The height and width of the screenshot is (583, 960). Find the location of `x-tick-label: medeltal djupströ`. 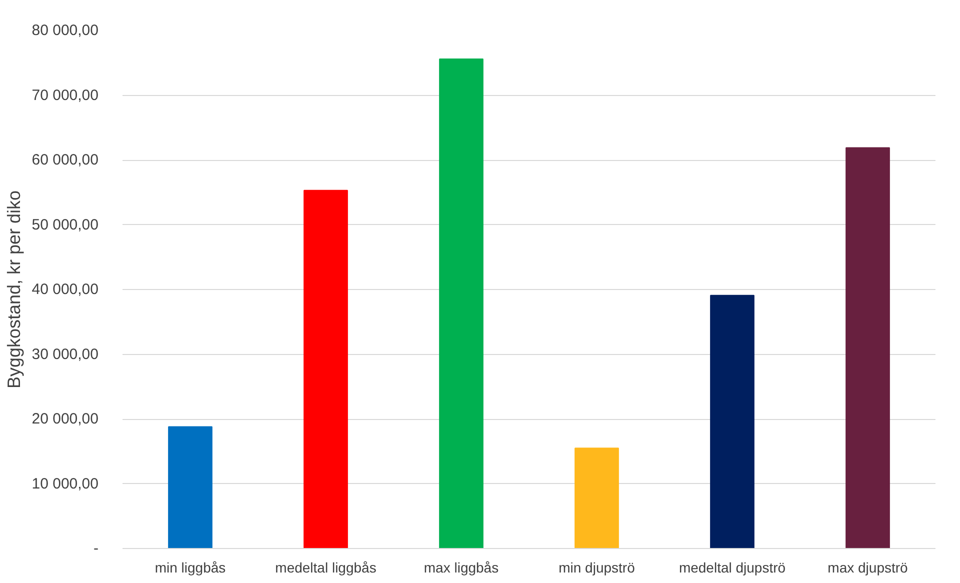

x-tick-label: medeltal djupströ is located at coordinates (732, 568).